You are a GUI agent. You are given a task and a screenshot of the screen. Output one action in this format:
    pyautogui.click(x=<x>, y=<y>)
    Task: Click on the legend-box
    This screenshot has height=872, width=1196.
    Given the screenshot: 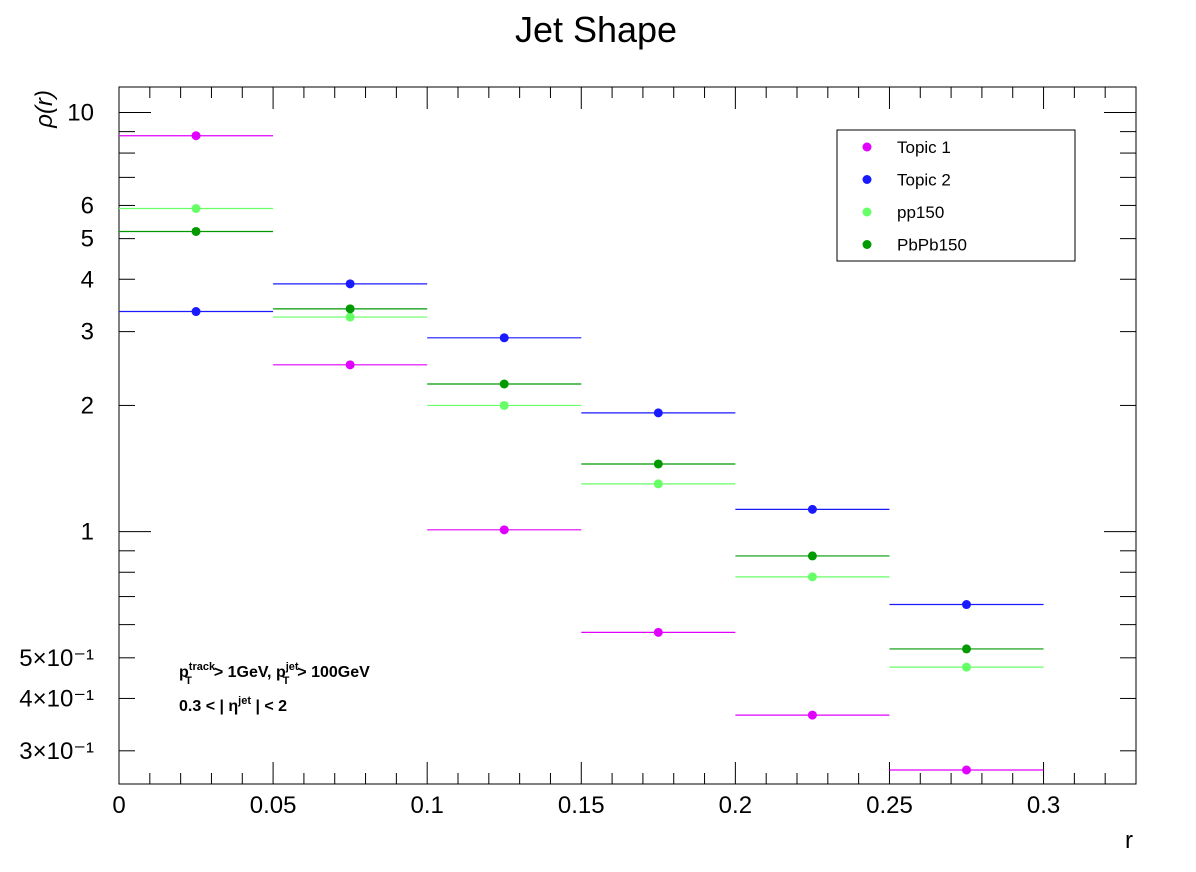 What is the action you would take?
    pyautogui.click(x=956, y=195)
    